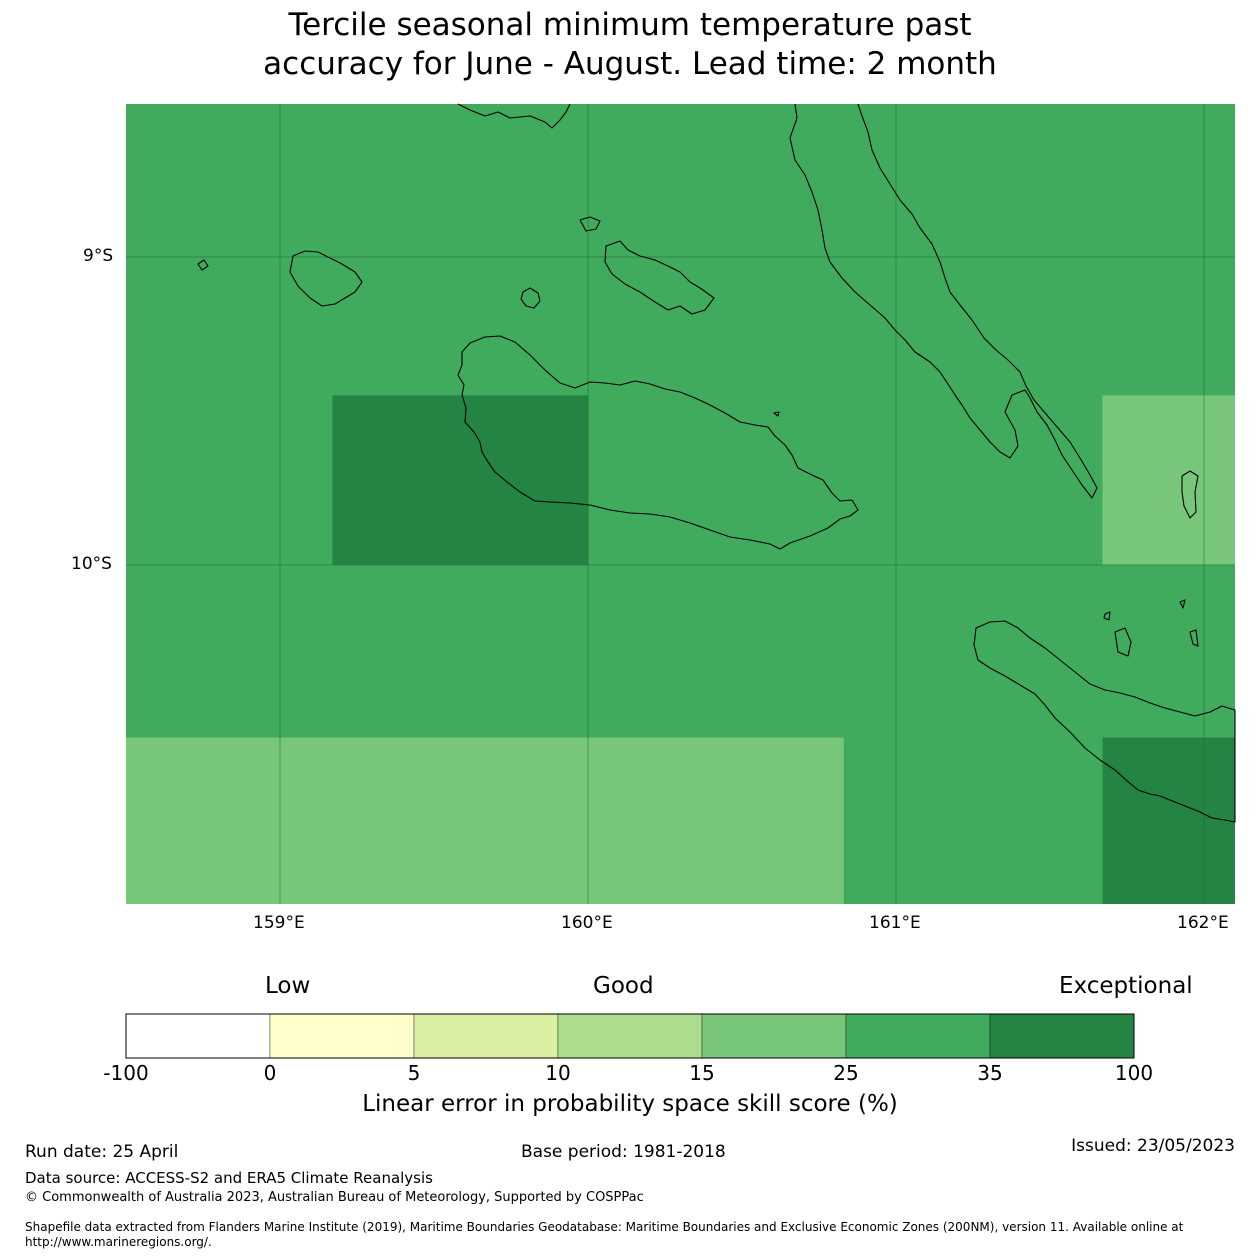  I want to click on island-savo, so click(530, 298).